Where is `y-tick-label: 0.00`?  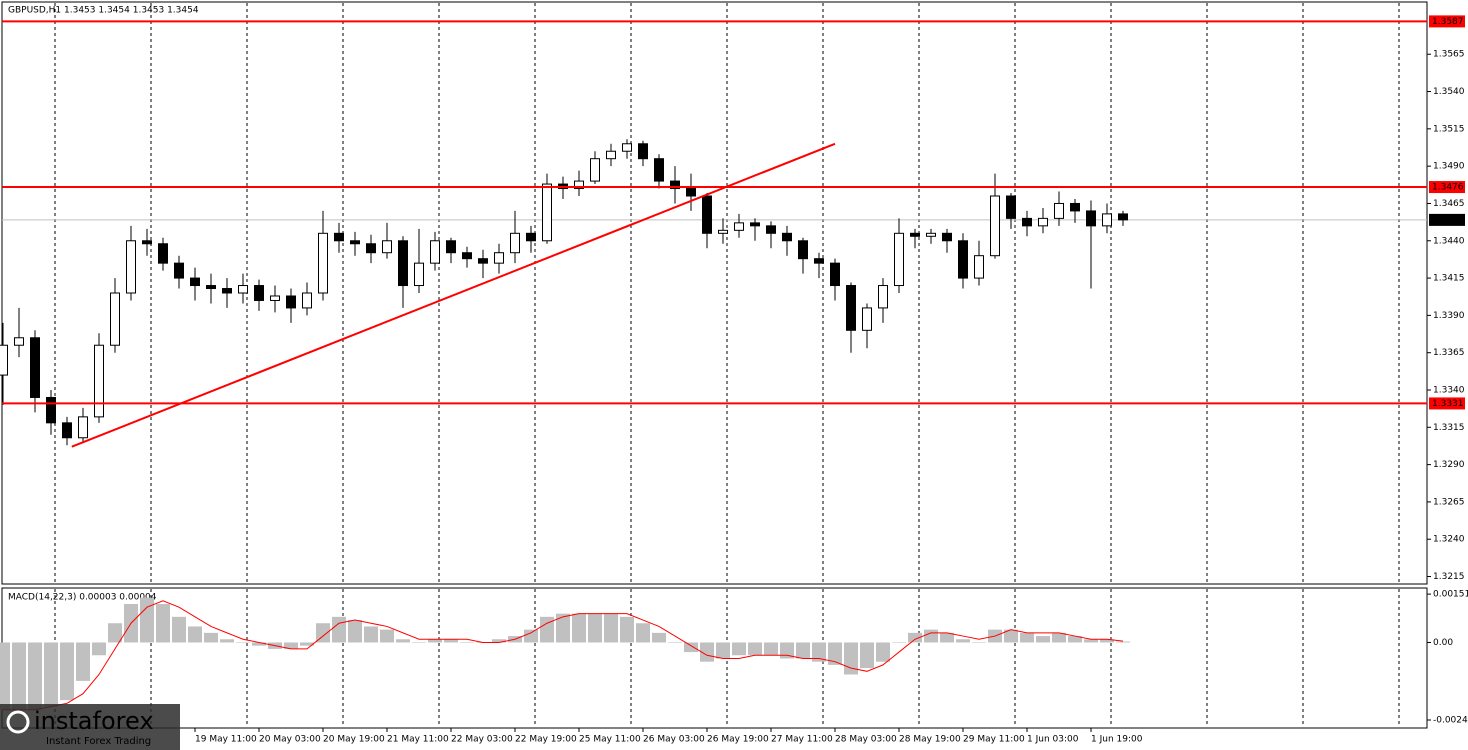
y-tick-label: 0.00 is located at coordinates (1443, 643).